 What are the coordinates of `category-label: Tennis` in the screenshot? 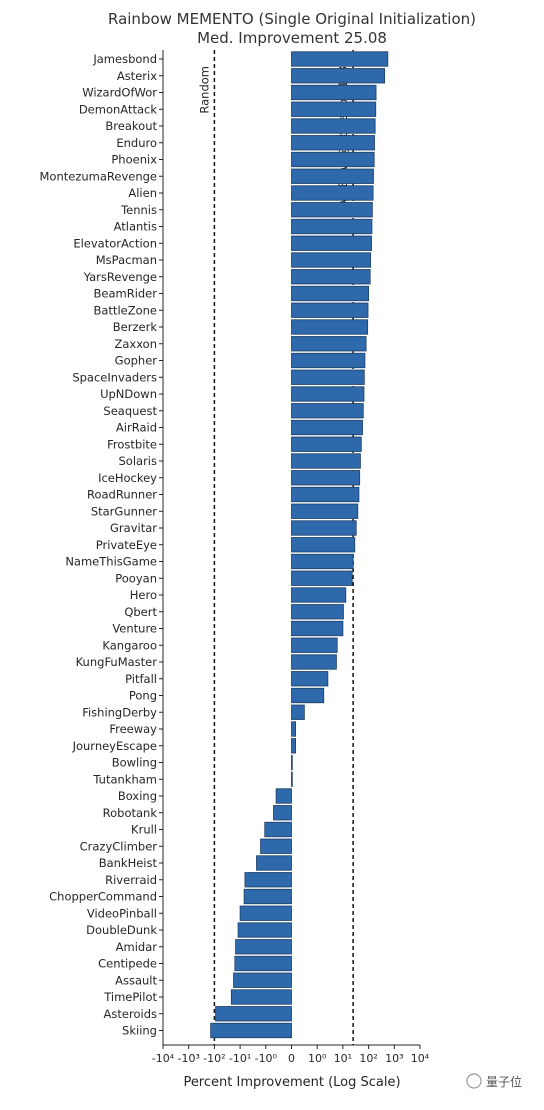 It's located at (138, 210).